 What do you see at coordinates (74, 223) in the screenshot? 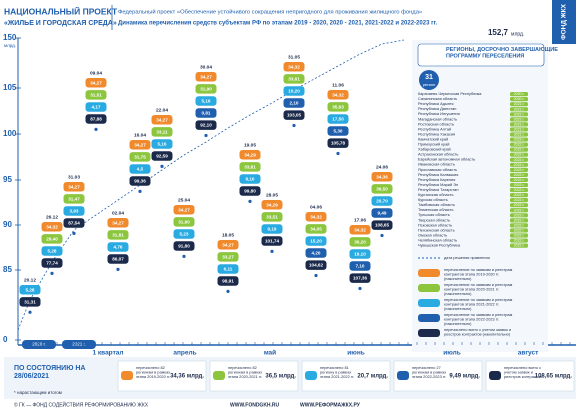
I see `value-label: 87,54` at bounding box center [74, 223].